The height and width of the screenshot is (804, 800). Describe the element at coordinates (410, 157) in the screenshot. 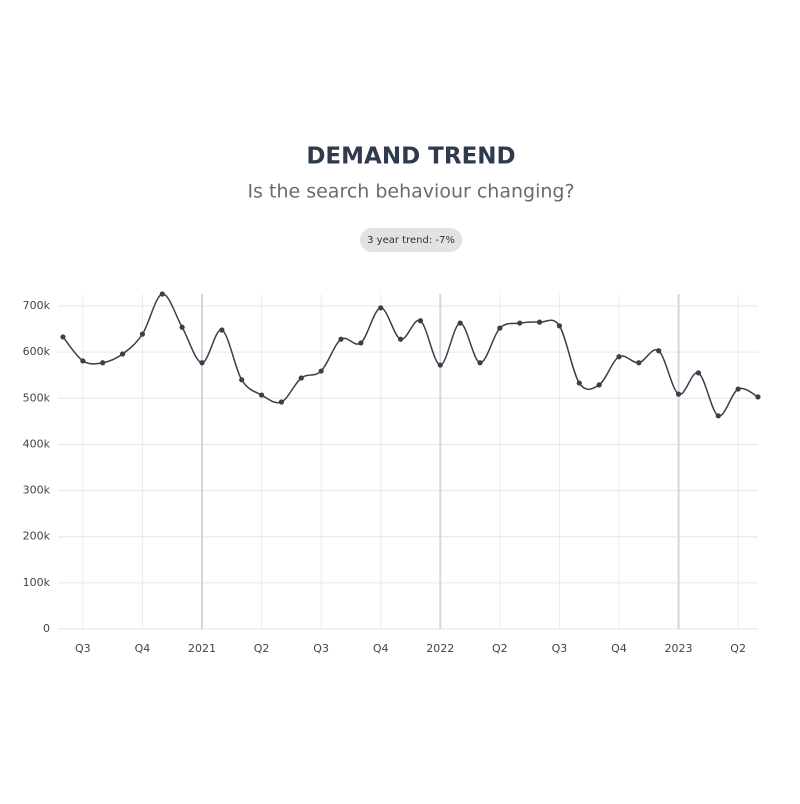

I see `chart-title: DEMAND TREND` at that location.